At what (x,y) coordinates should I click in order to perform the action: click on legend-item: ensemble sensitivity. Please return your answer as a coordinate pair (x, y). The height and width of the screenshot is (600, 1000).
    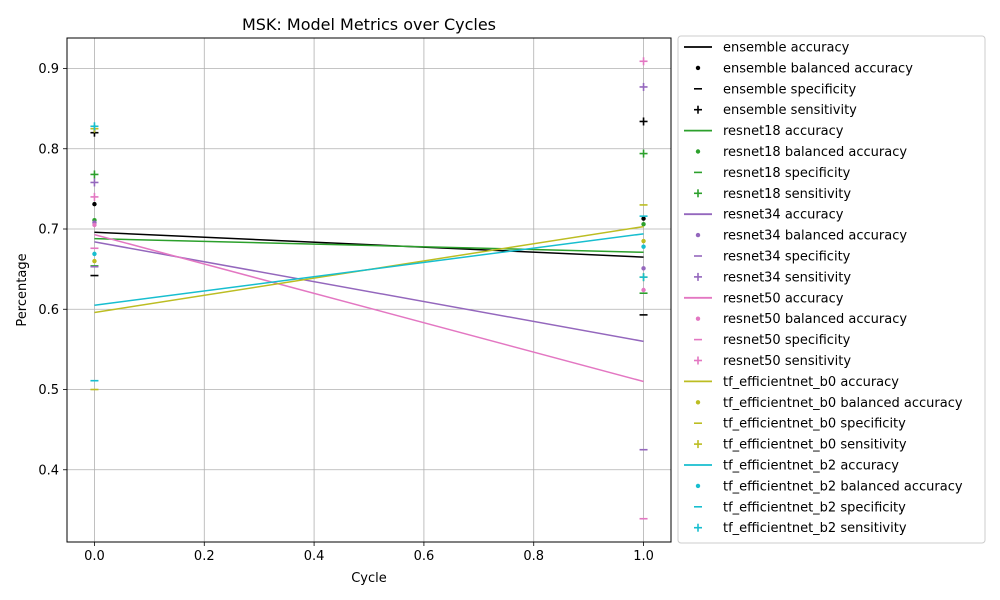
    Looking at the image, I should click on (775, 110).